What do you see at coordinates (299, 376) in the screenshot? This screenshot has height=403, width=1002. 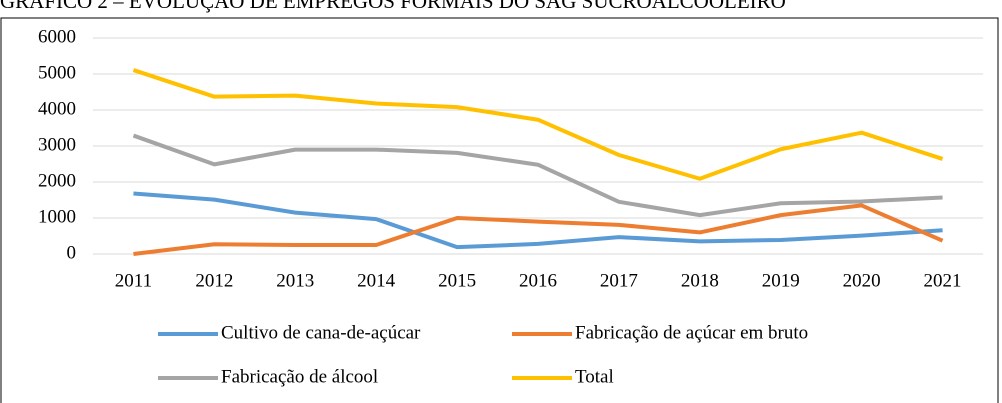 I see `legend-label: Fabricação de álcool` at bounding box center [299, 376].